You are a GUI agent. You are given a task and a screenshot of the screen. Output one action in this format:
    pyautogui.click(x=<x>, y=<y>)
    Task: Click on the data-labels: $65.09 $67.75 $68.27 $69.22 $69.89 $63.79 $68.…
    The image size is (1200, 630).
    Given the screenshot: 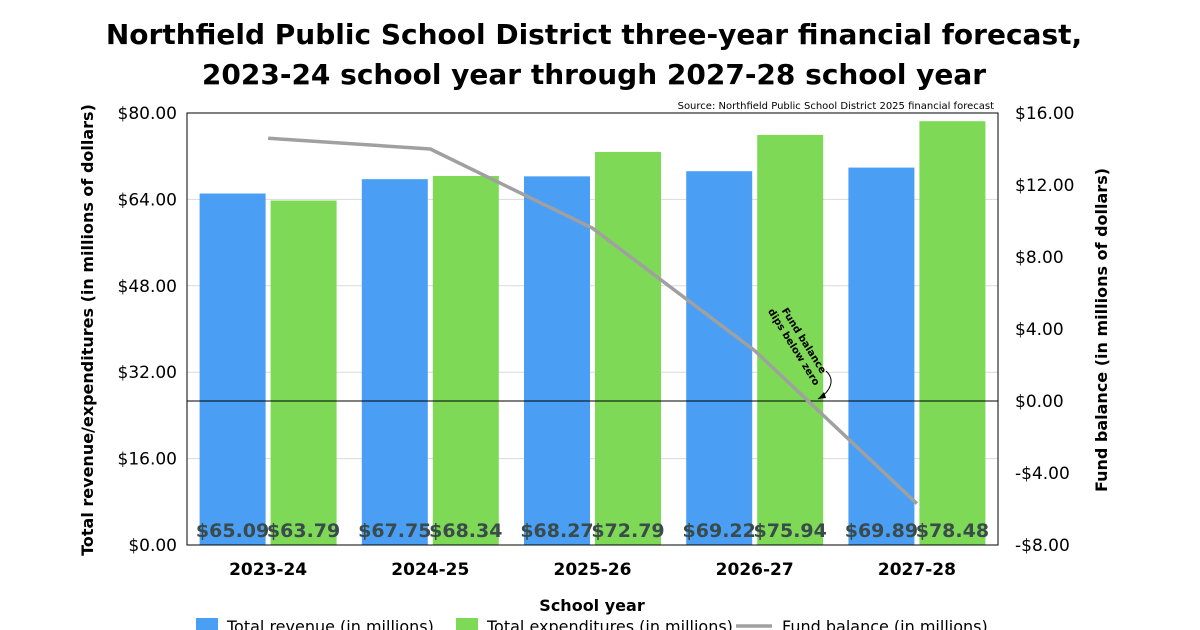 What is the action you would take?
    pyautogui.click(x=592, y=531)
    